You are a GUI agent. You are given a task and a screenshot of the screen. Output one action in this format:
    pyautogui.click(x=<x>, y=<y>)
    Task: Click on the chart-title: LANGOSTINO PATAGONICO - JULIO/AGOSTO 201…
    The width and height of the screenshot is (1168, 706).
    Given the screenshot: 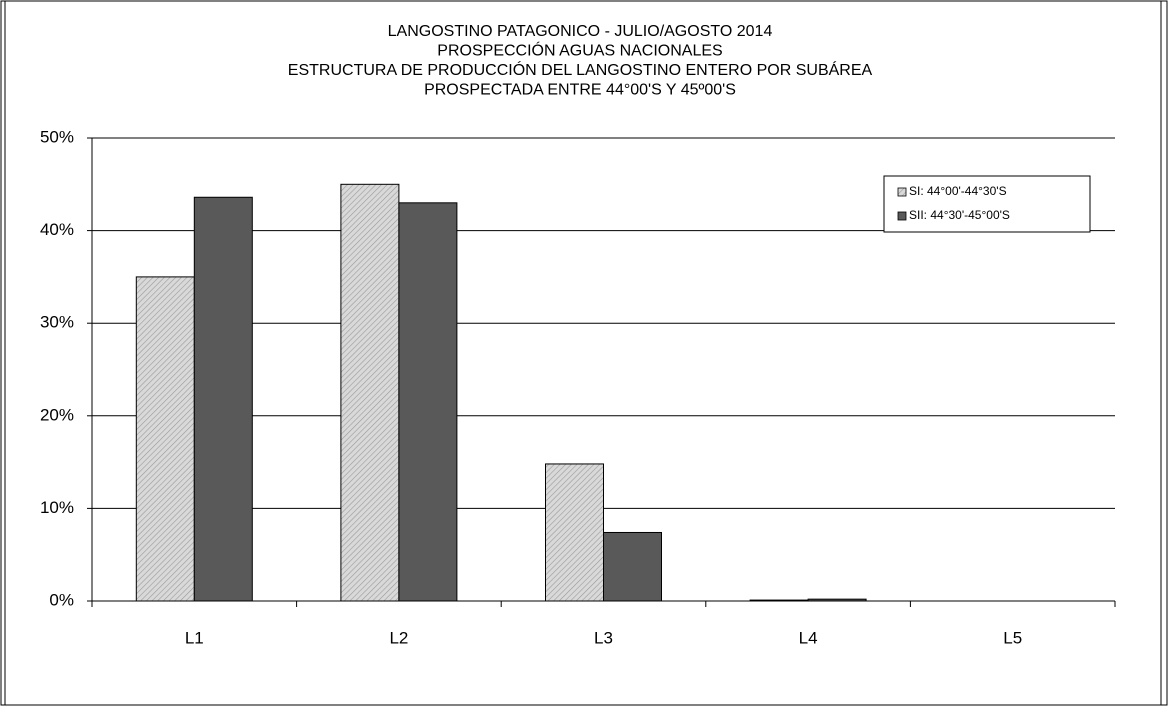 What is the action you would take?
    pyautogui.click(x=580, y=31)
    